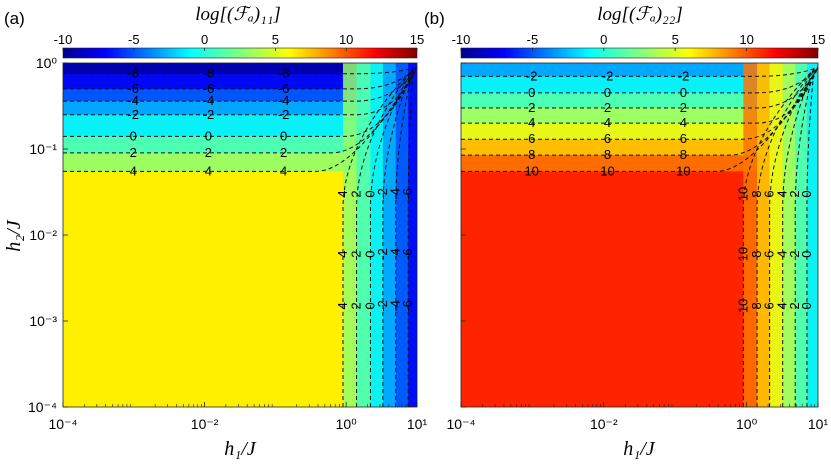  What do you see at coordinates (818, 424) in the screenshot?
I see `x-tick-label: 10¹` at bounding box center [818, 424].